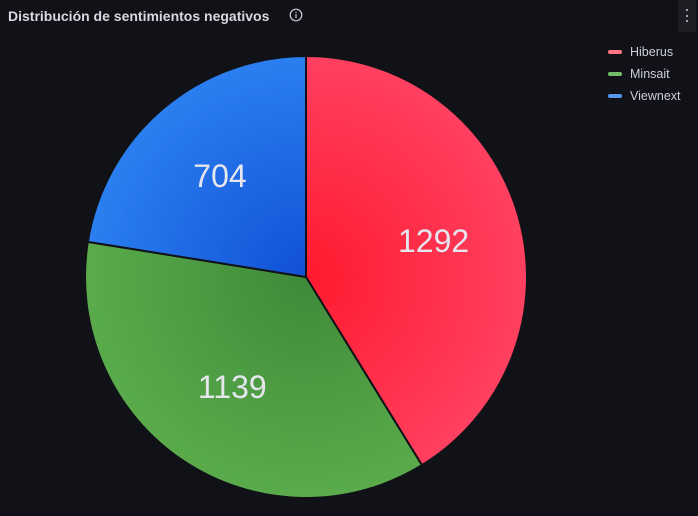  What do you see at coordinates (652, 52) in the screenshot?
I see `legend-label: Hiberus` at bounding box center [652, 52].